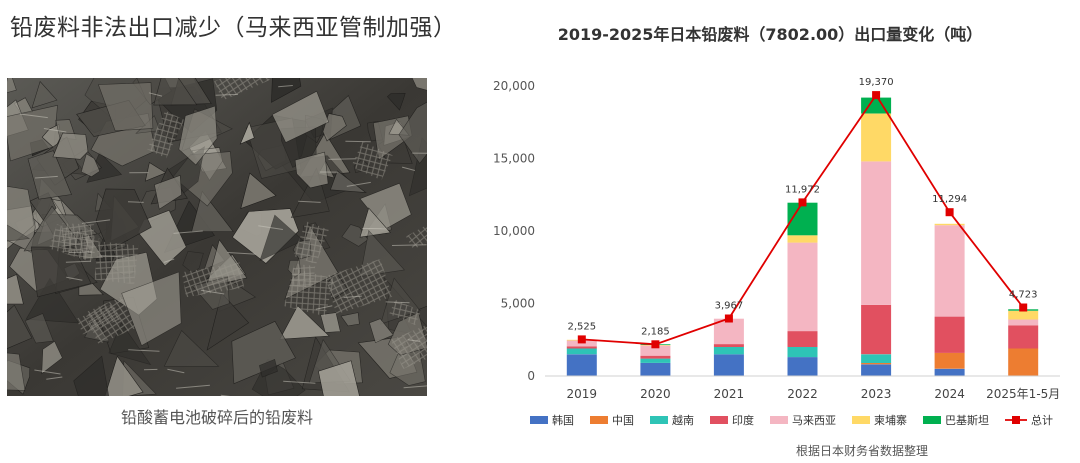 The width and height of the screenshot is (1080, 463). Describe the element at coordinates (216, 417) in the screenshot. I see `photo-caption: 铅酸蓄电池破碎后的铅废料` at that location.